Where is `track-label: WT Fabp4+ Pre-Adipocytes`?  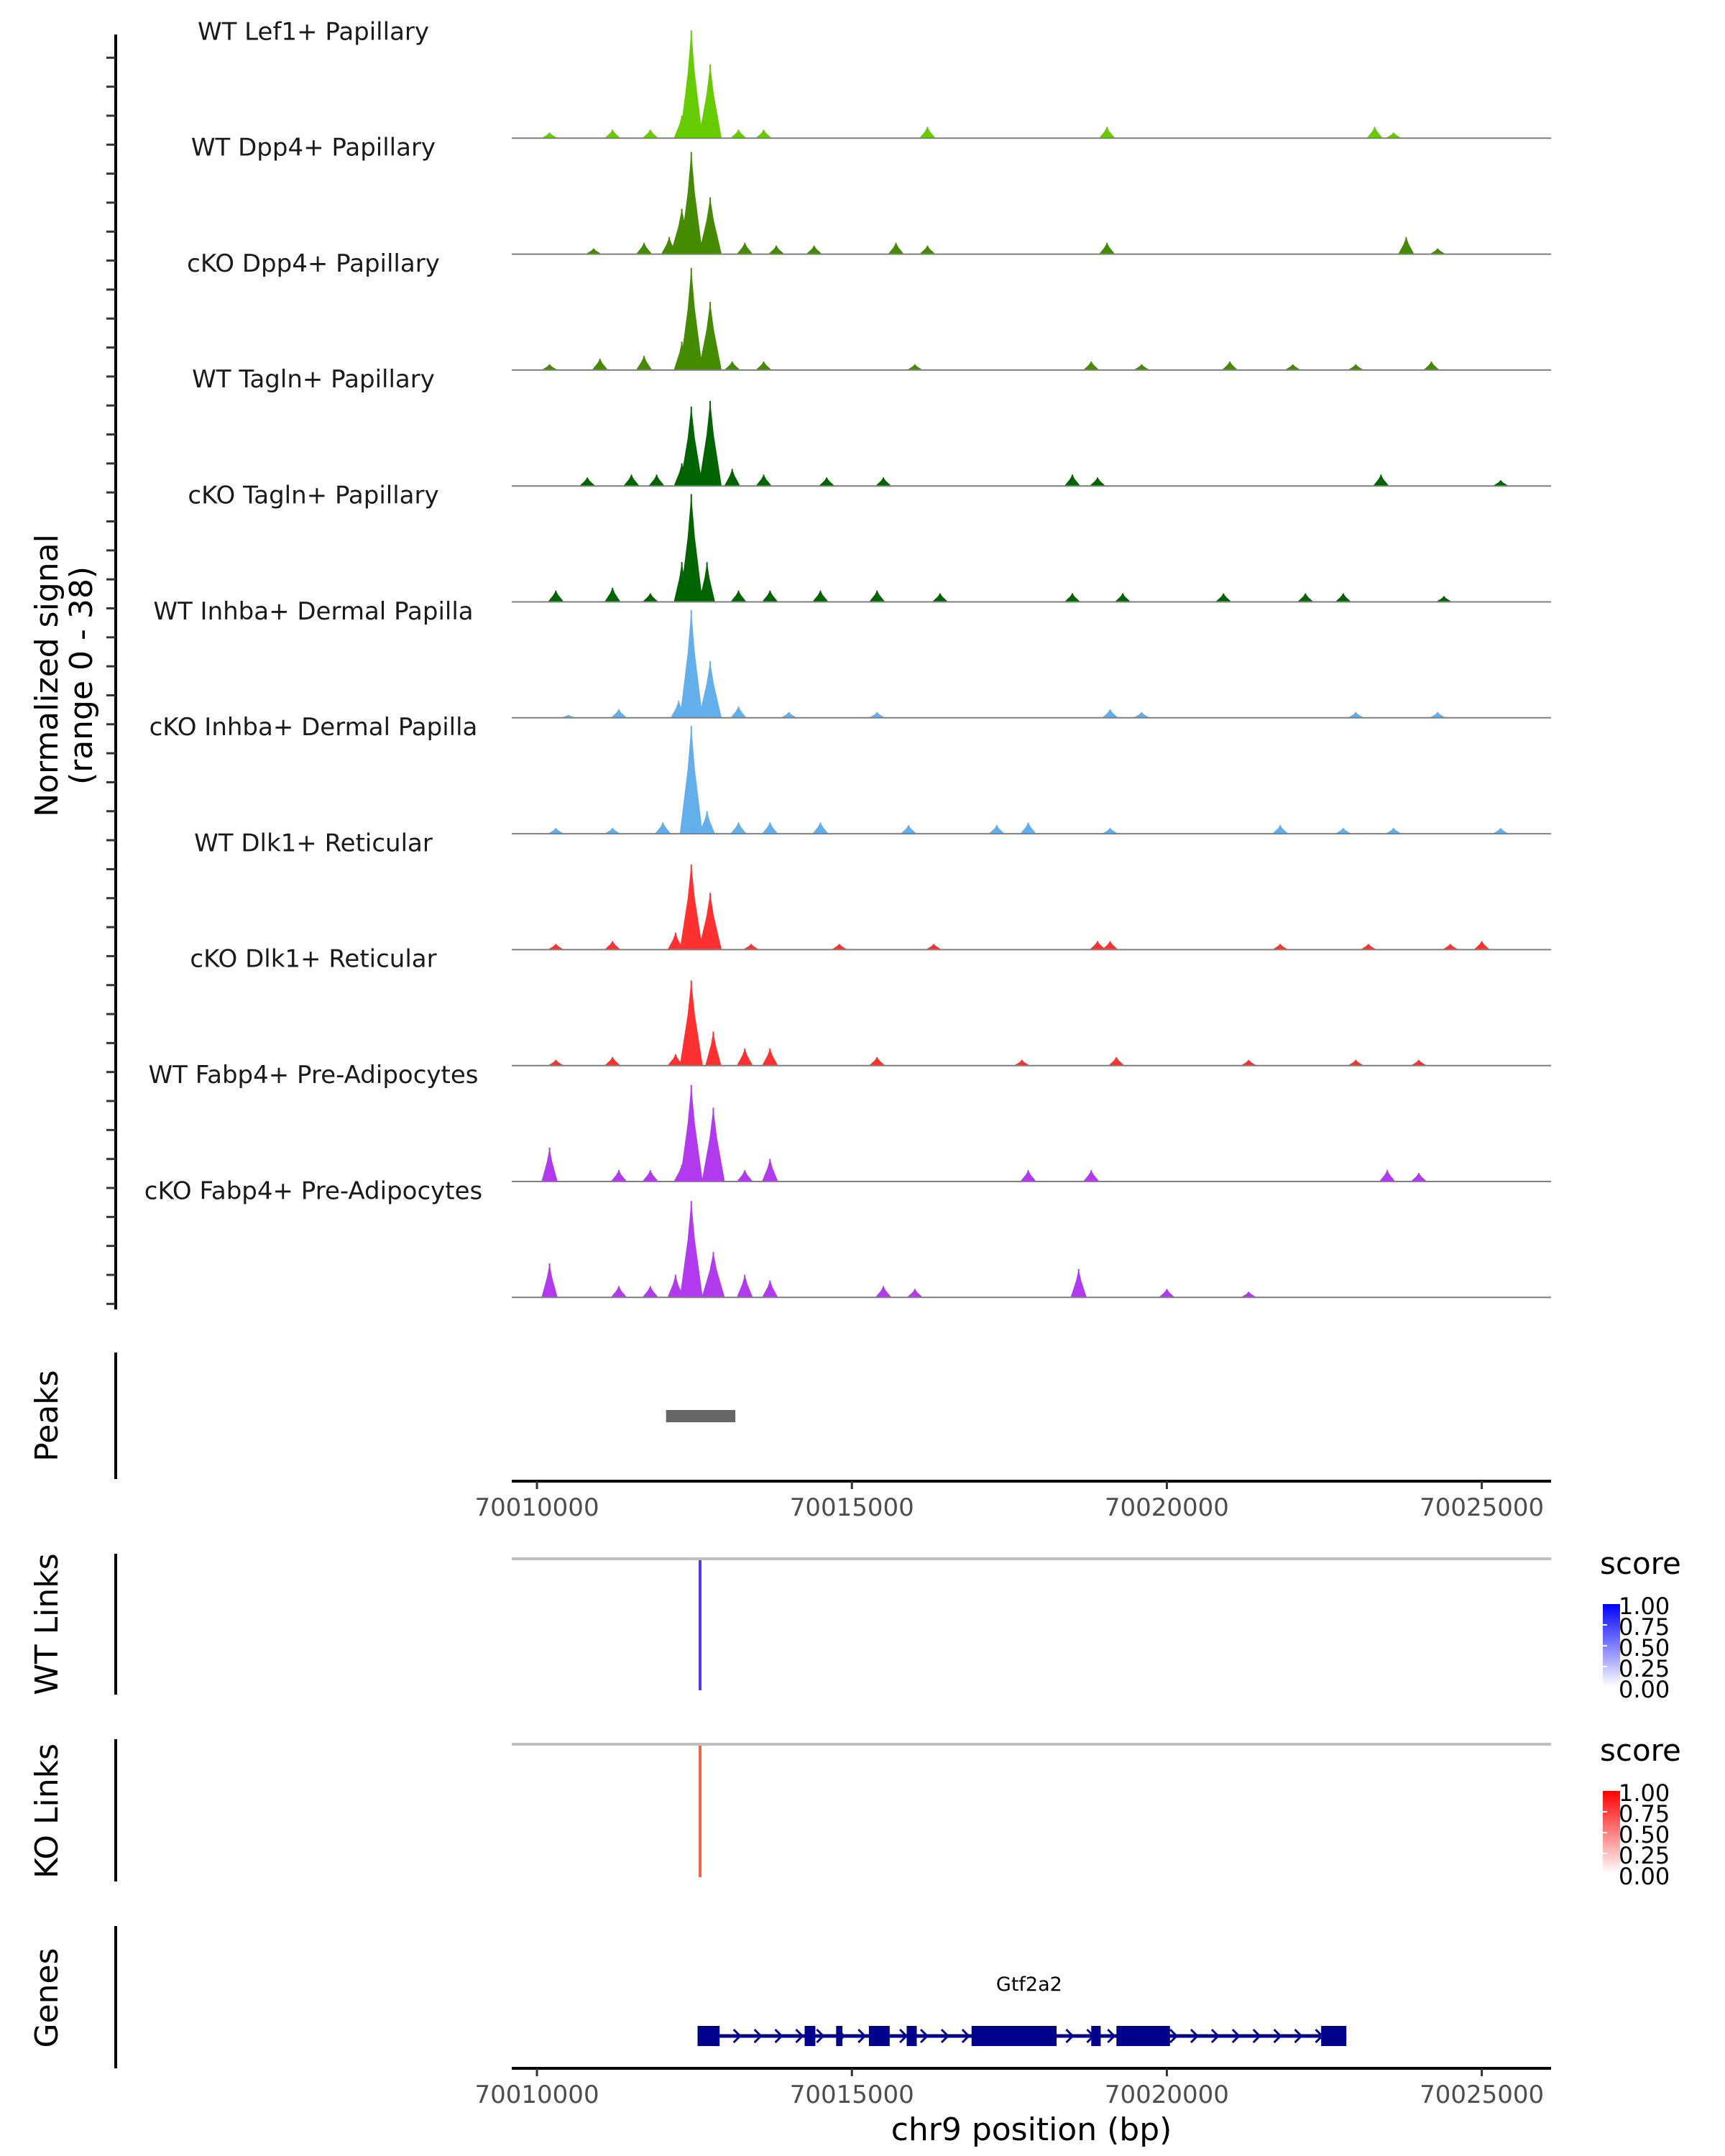 track-label: WT Fabp4+ Pre-Adipocytes is located at coordinates (314, 1075).